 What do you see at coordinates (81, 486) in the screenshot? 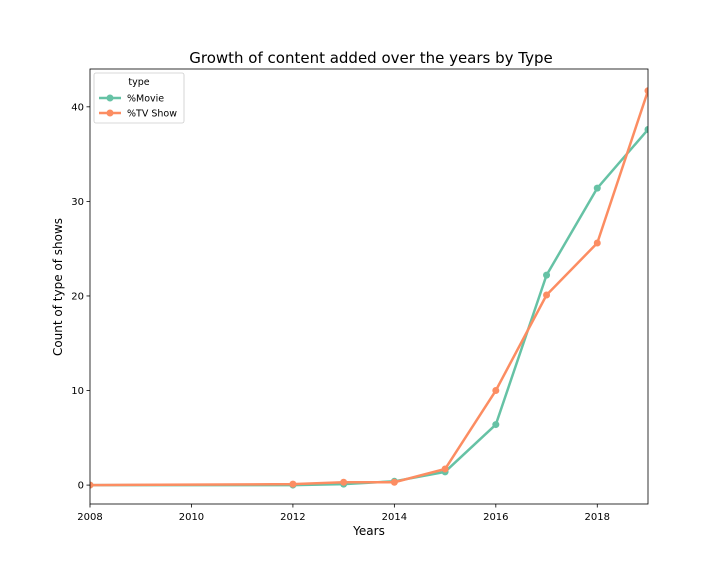
I see `y-tick-label: 0` at bounding box center [81, 486].